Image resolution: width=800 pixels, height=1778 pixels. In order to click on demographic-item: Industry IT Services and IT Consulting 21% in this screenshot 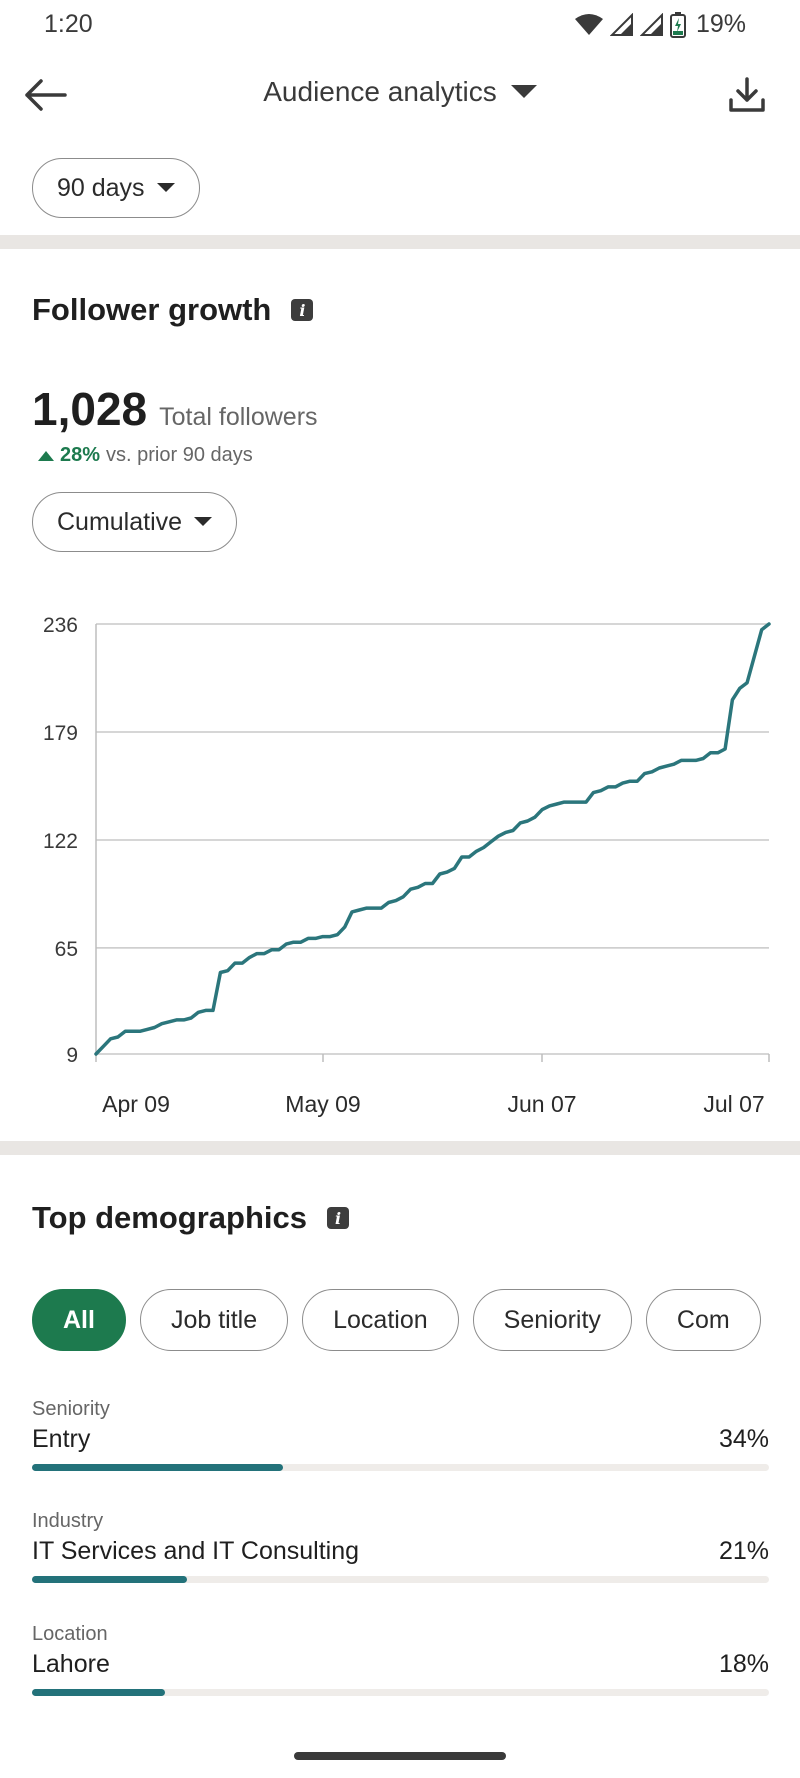, I will do `click(400, 1546)`.